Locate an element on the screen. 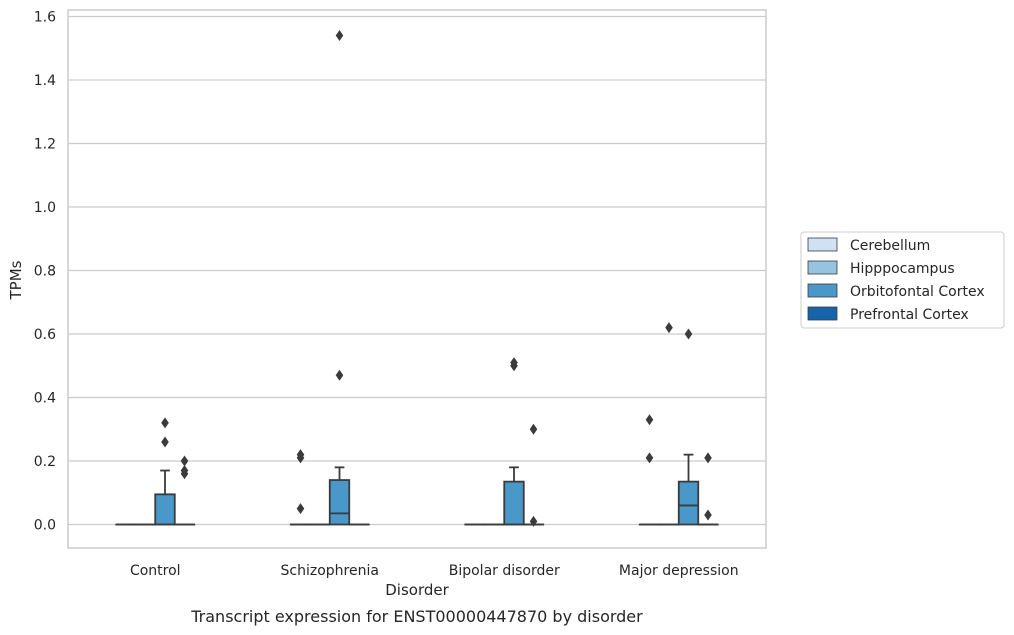 This screenshot has width=1014, height=635. y-tick-label: 0.6 is located at coordinates (45, 335).